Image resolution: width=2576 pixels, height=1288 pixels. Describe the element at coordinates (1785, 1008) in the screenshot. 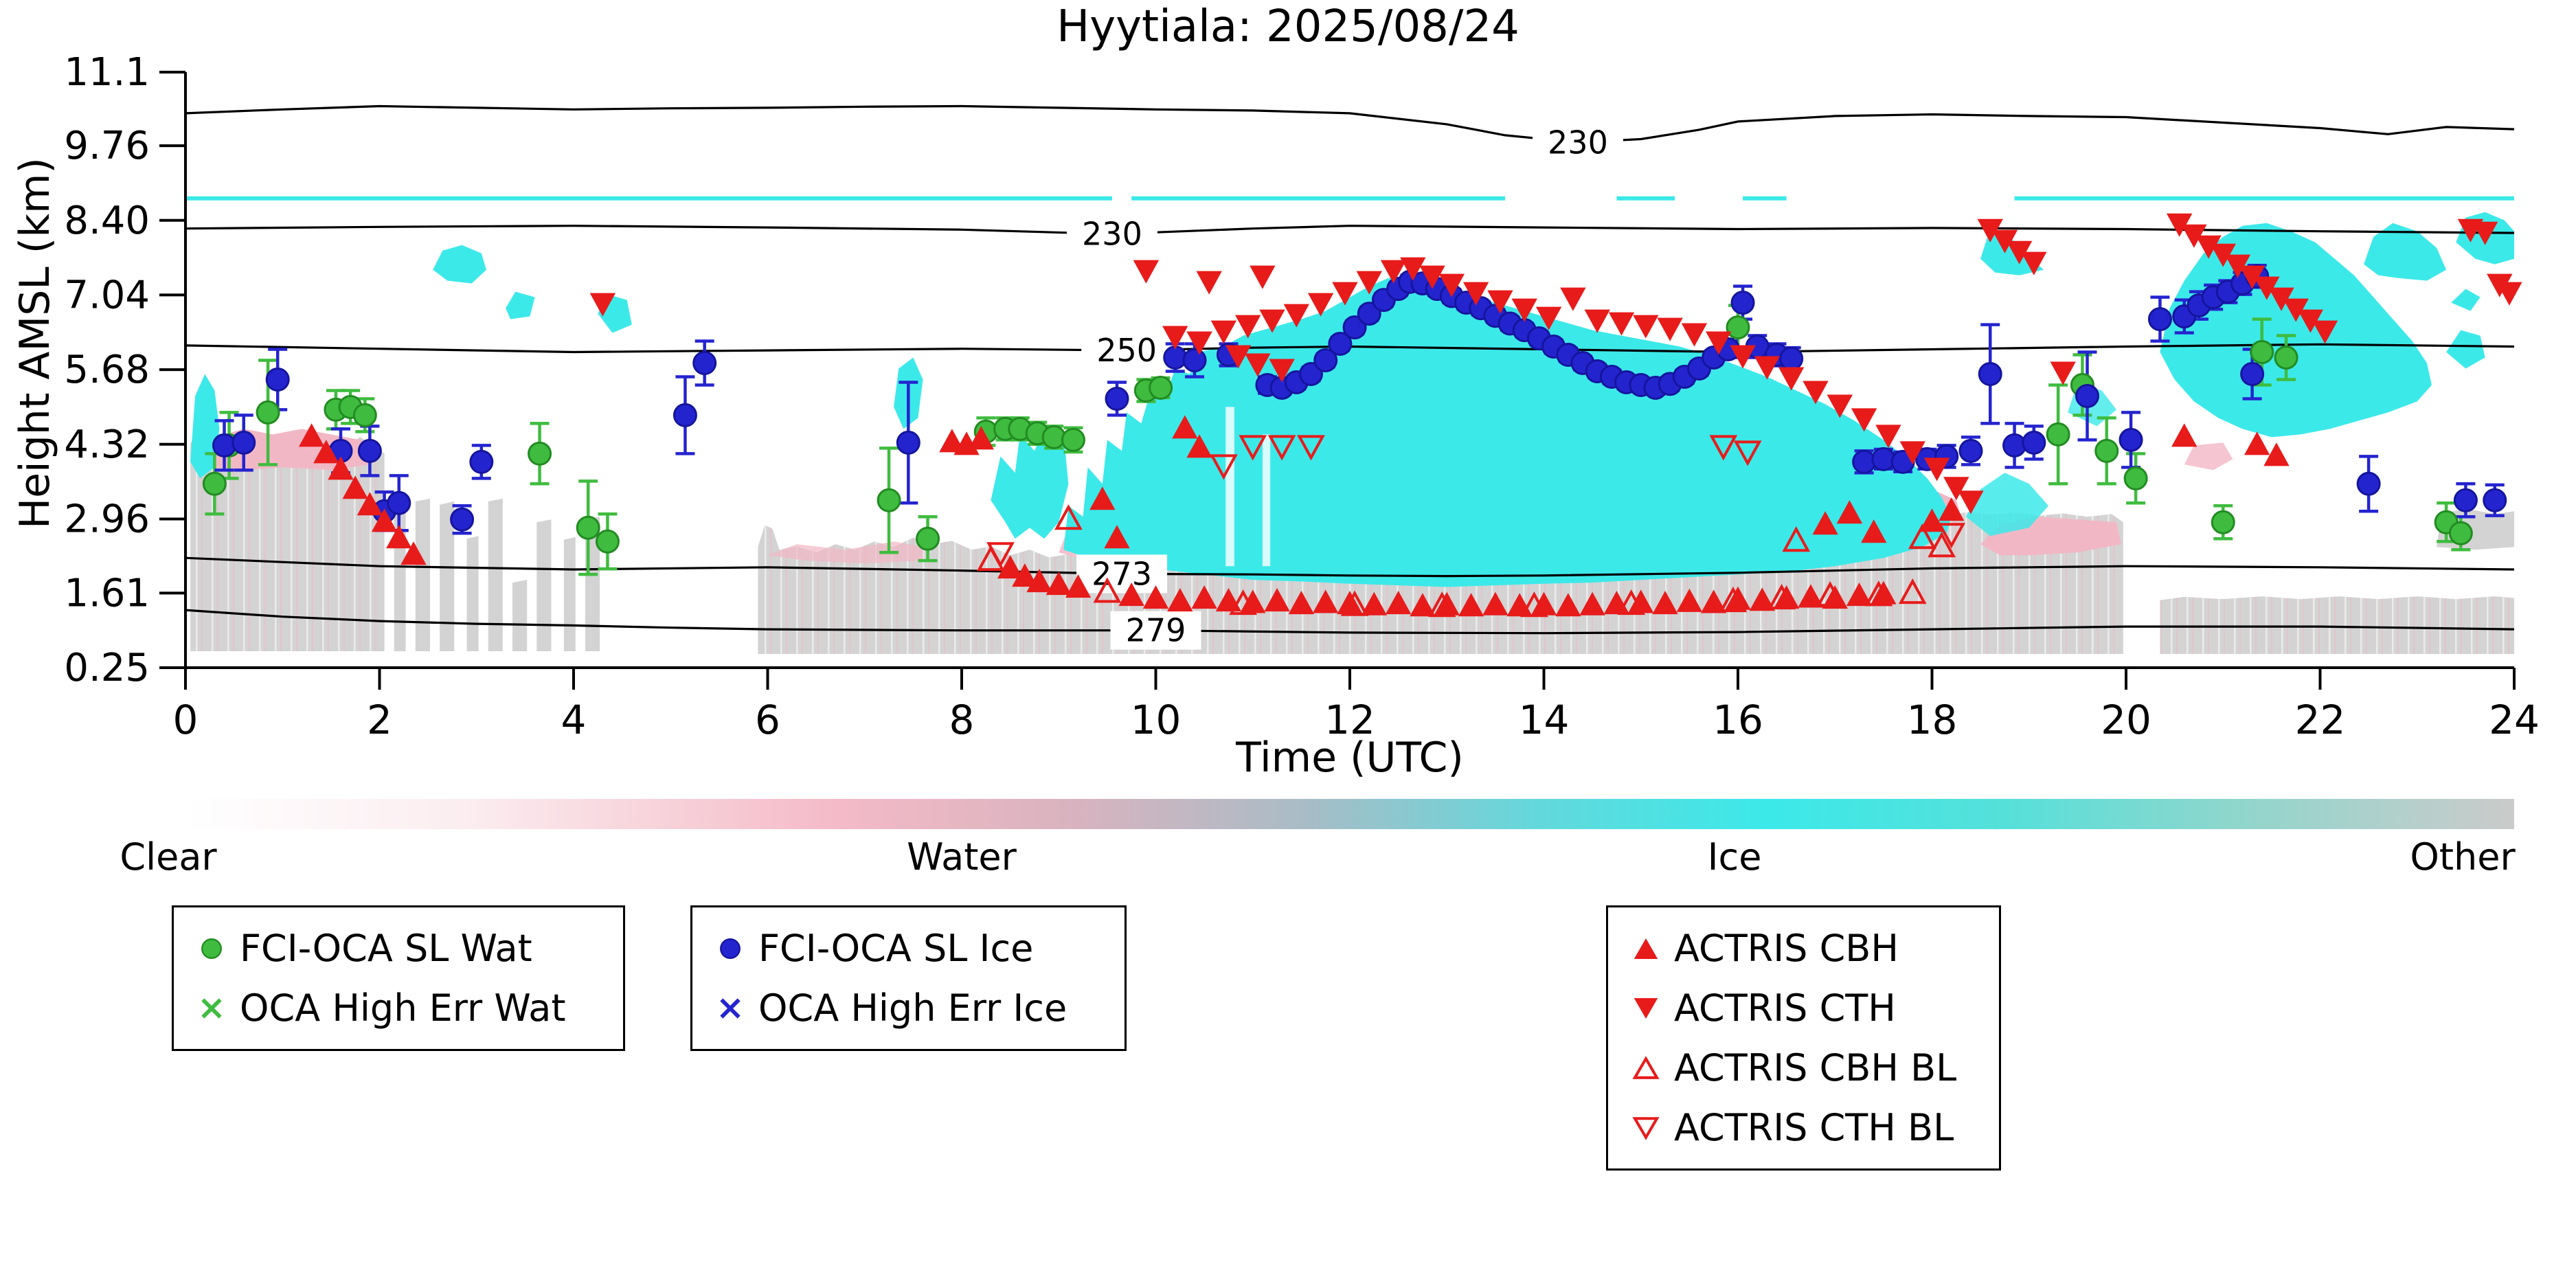

I see `legend-label: ACTRIS CTH` at that location.